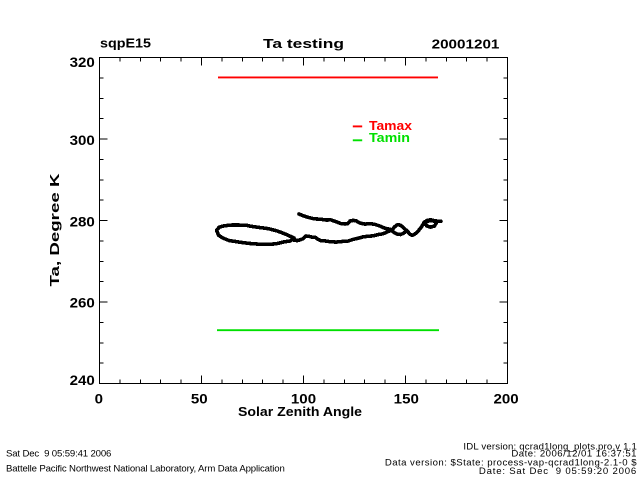 This screenshot has height=480, width=640. What do you see at coordinates (99, 399) in the screenshot?
I see `svg-text: 0` at bounding box center [99, 399].